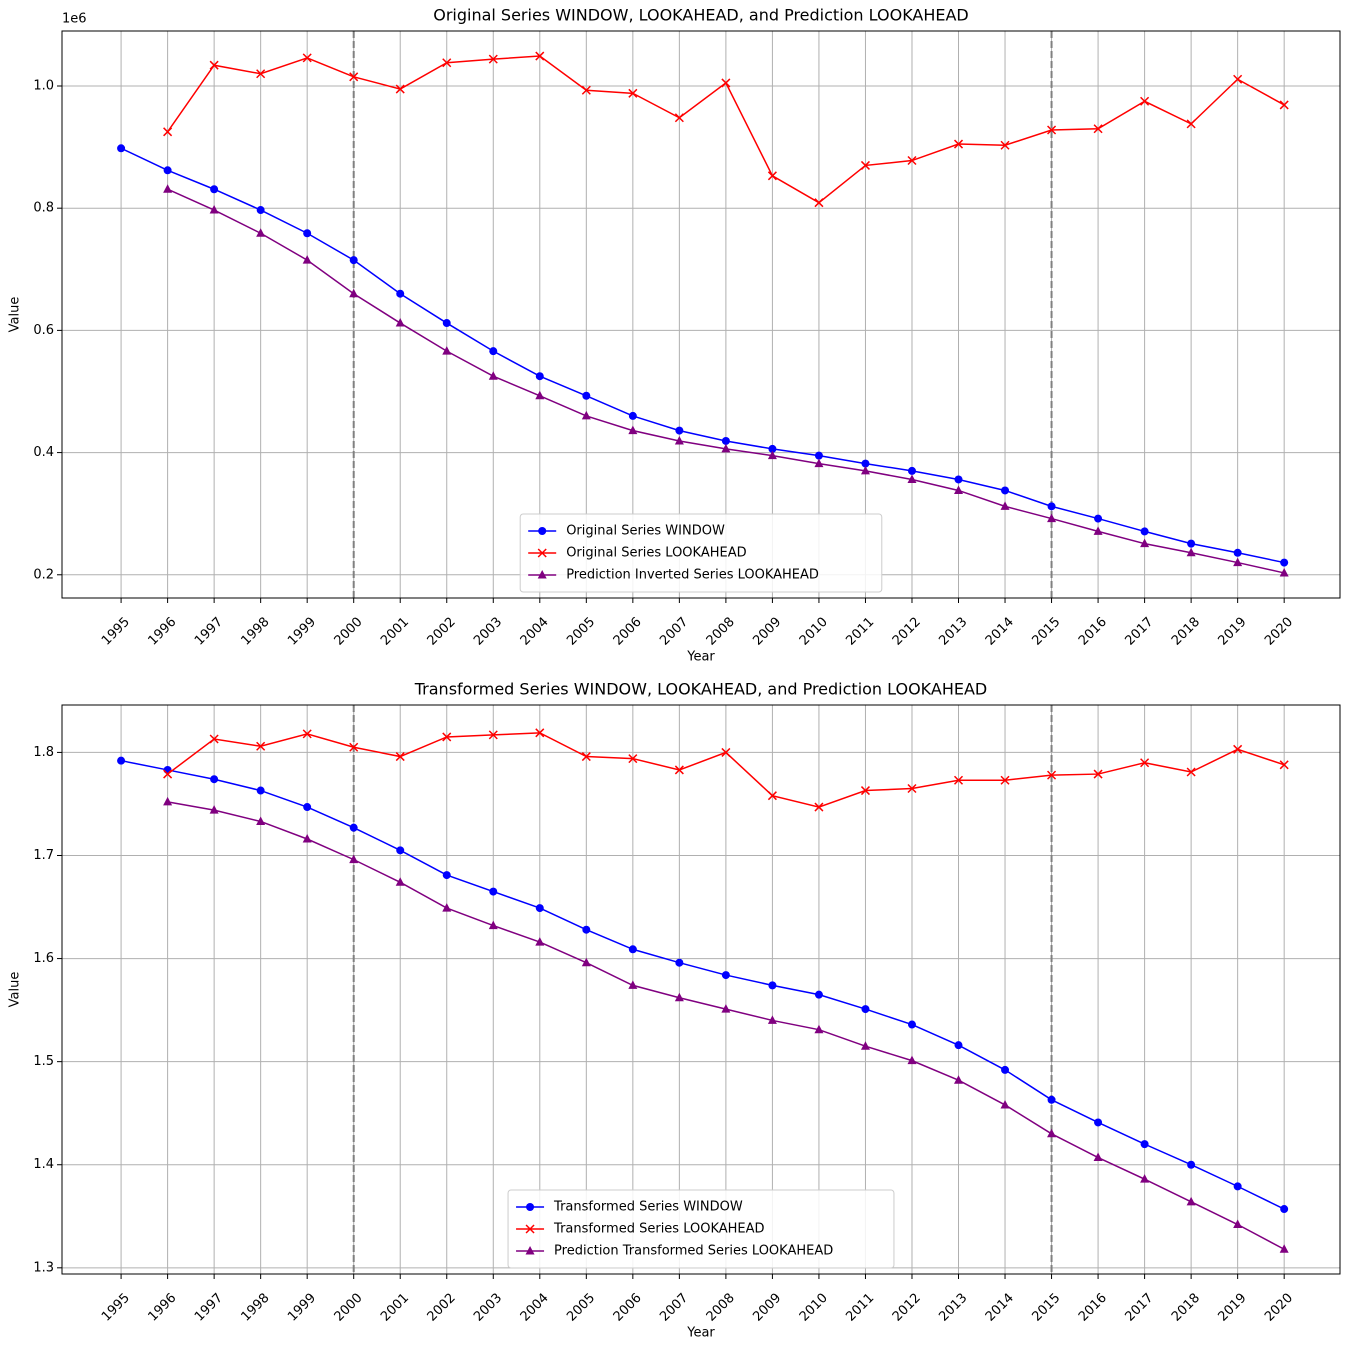 This screenshot has height=1350, width=1350. I want to click on x-tick-label: 1996, so click(162, 632).